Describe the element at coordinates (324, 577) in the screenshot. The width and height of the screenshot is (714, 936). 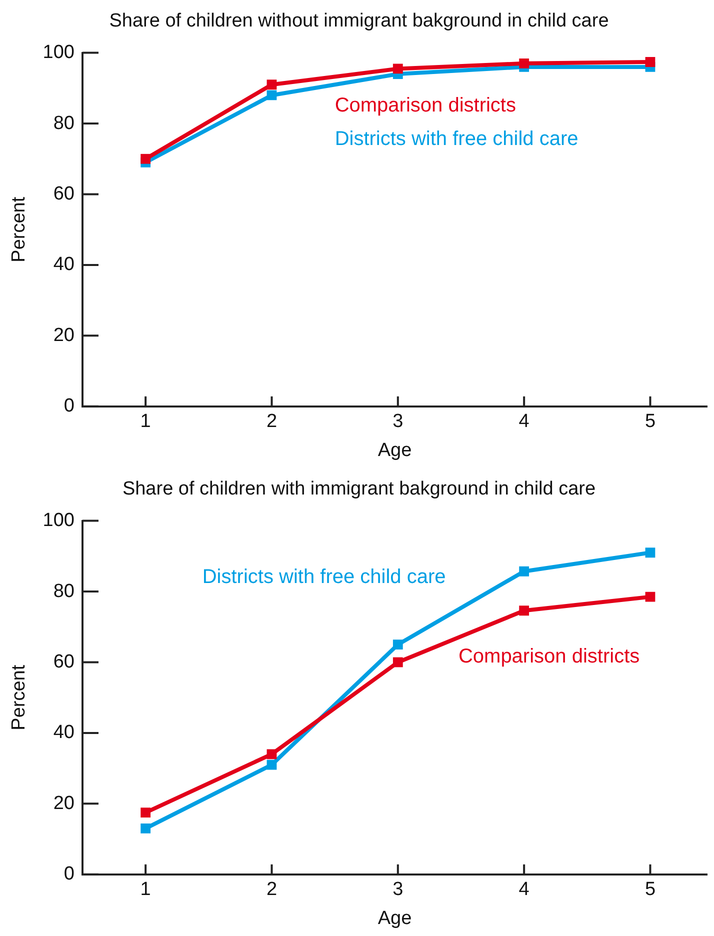
I see `series-label: Districts with free child care` at that location.